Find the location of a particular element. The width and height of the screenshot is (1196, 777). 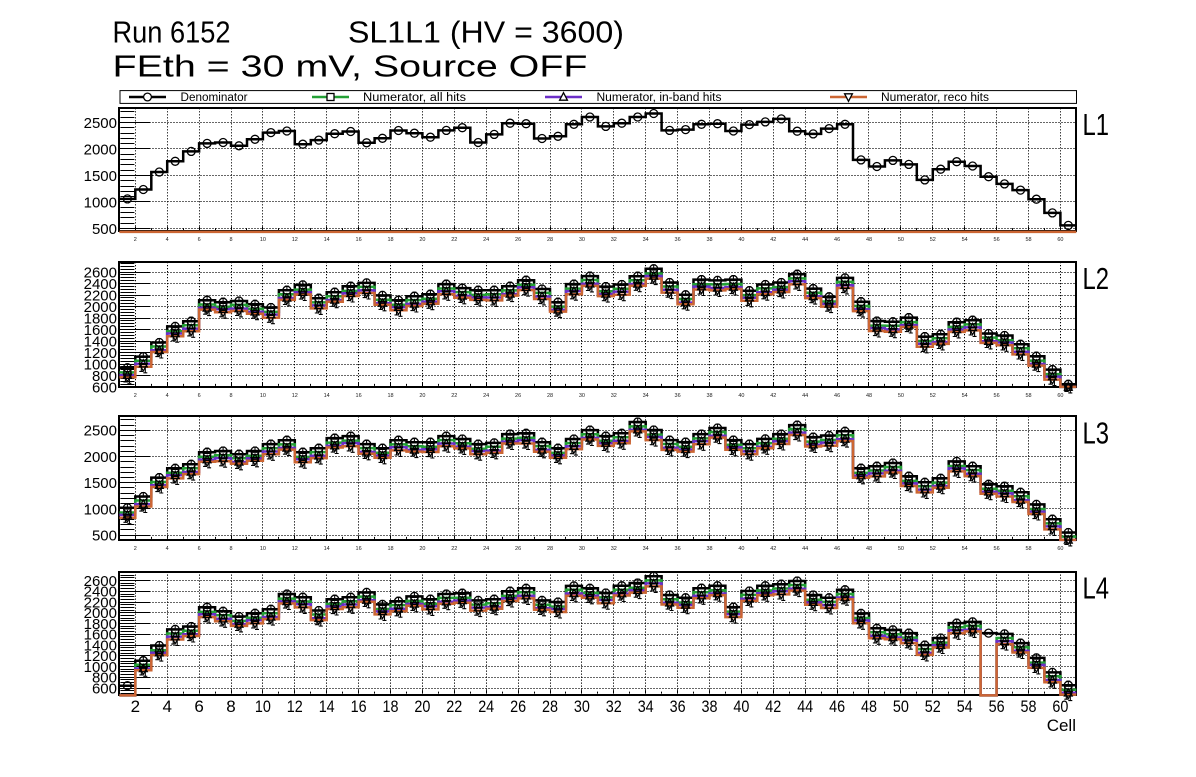

svg-text: Denominator is located at coordinates (214, 98).